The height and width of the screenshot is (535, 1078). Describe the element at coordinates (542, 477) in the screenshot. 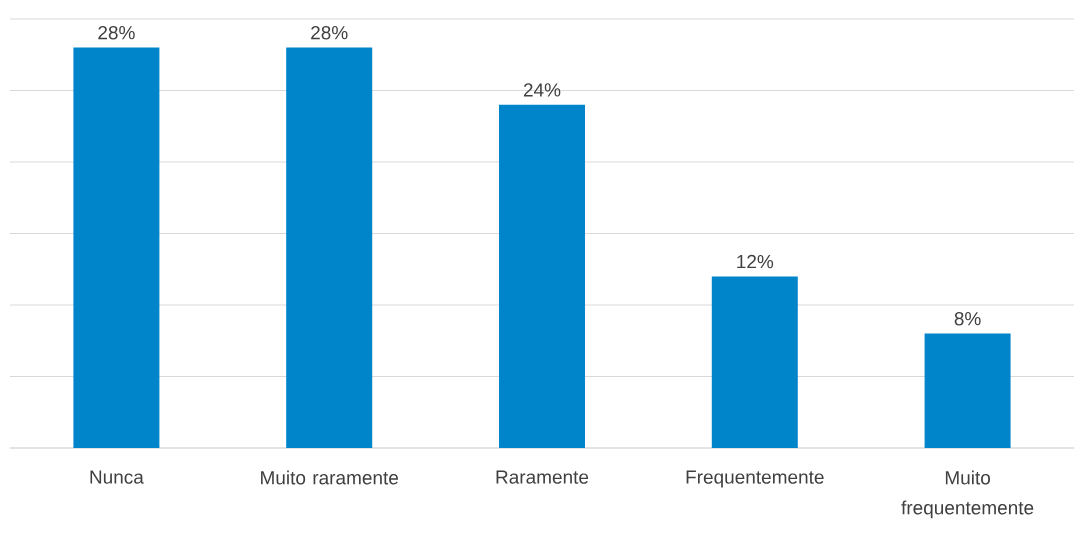

I see `x-tick-label: Raramente` at that location.